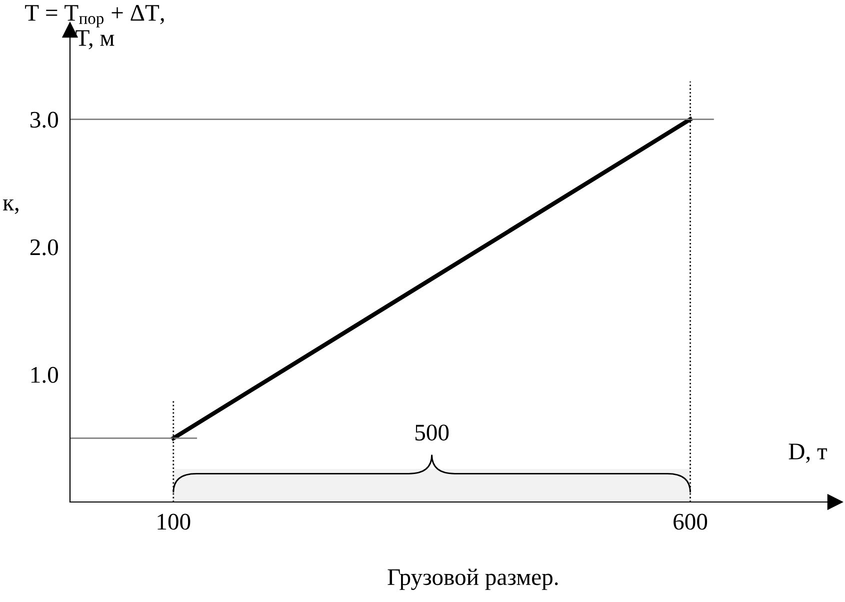 This screenshot has height=602, width=845. Describe the element at coordinates (44, 247) in the screenshot. I see `y-tick-label: 2.0` at that location.